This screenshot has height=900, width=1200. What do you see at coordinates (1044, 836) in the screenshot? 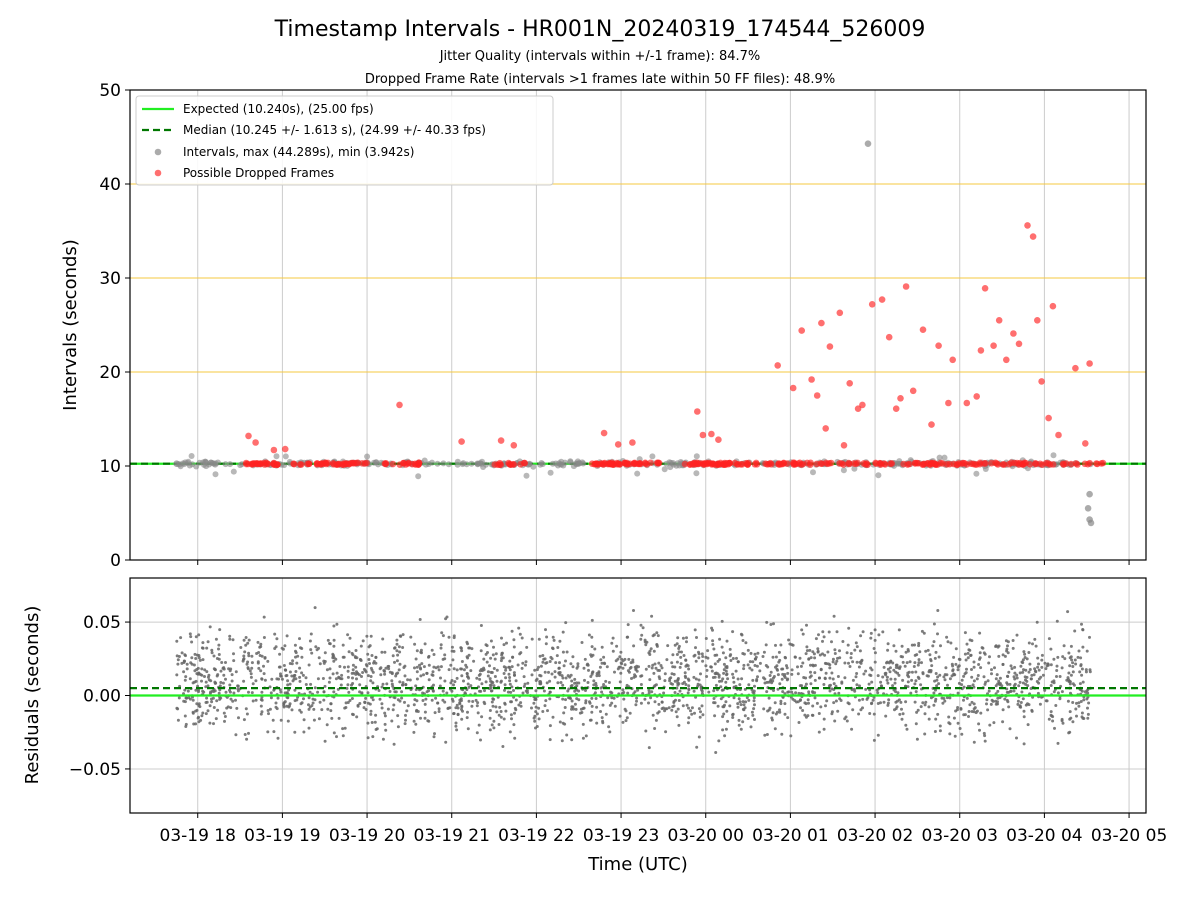
I see `time-x-tick-label: 03-20 04` at bounding box center [1044, 836].